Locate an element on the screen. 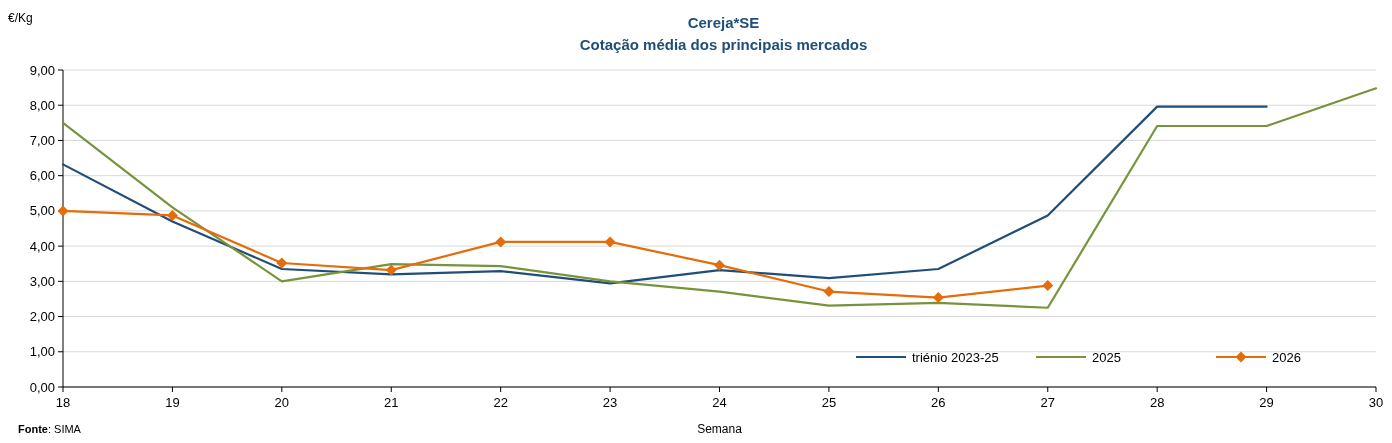 Image resolution: width=1392 pixels, height=443 pixels. x-tick-label: 26 is located at coordinates (938, 402).